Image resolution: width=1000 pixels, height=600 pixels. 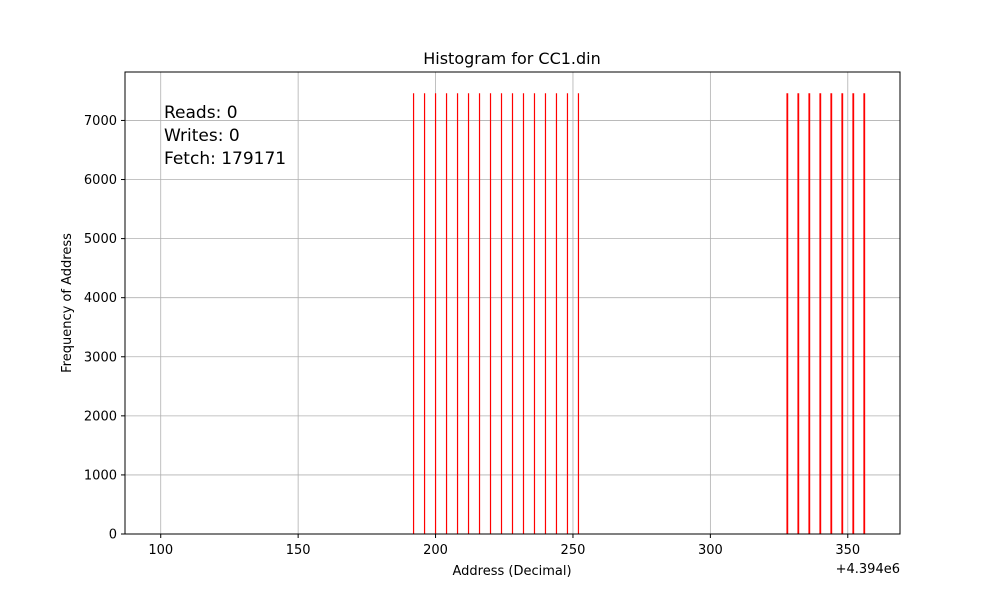 I want to click on x-offset-label: +4.394e6, so click(x=868, y=569).